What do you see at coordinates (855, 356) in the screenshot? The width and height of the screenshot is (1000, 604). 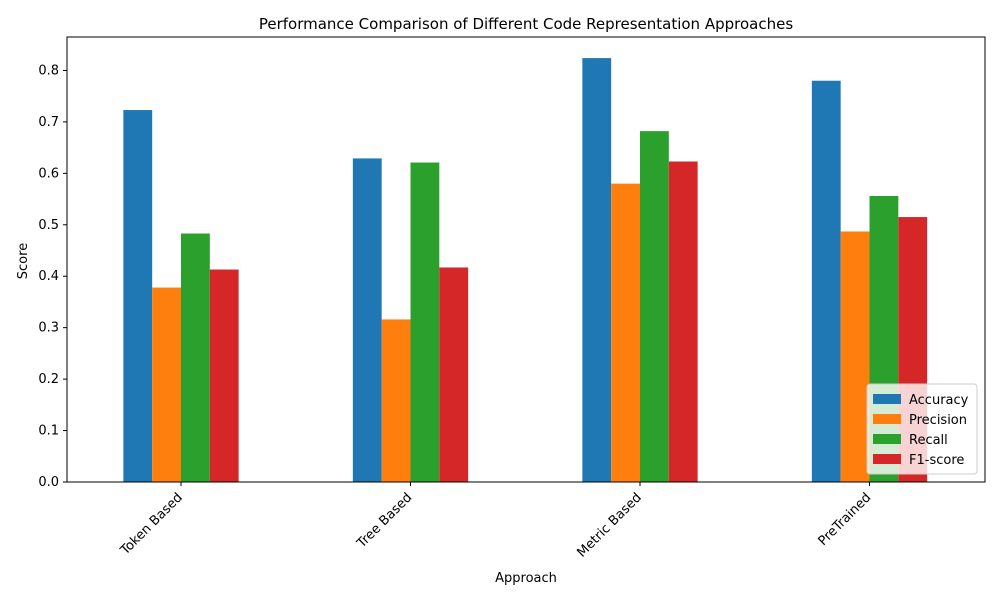 I see `bar-precision-pretrained` at bounding box center [855, 356].